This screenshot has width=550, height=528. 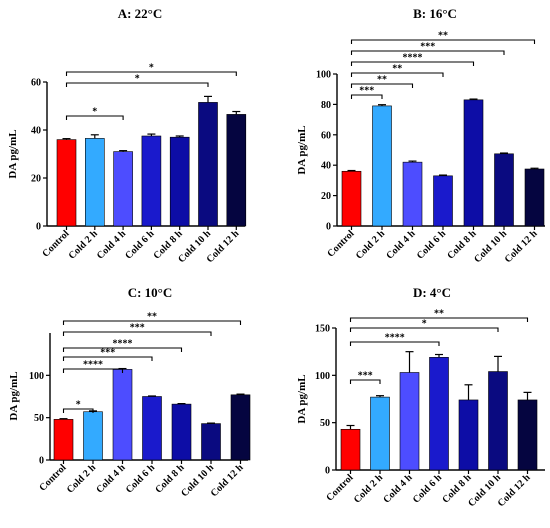 I want to click on chart-title: B: 16°C, so click(x=435, y=13).